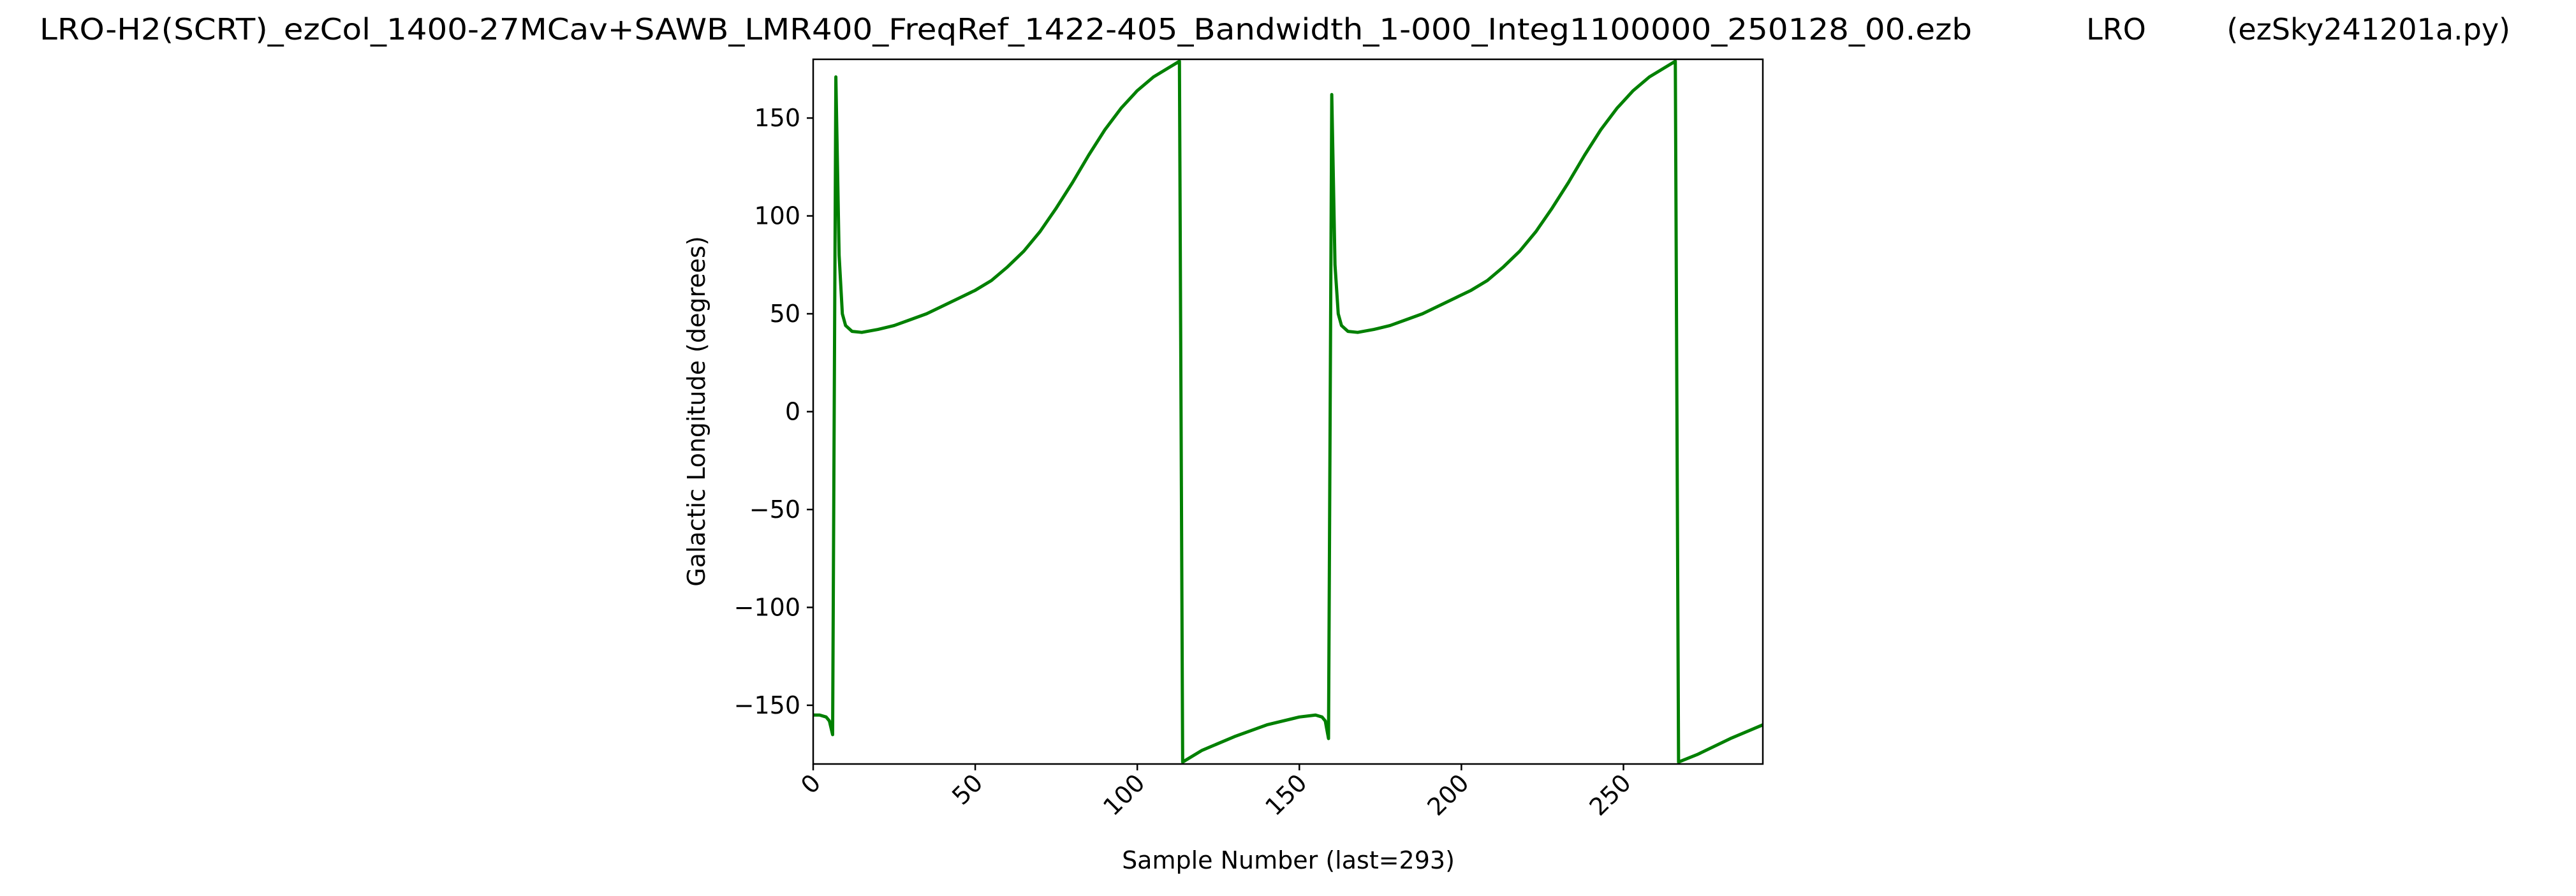 The image size is (2576, 896). Describe the element at coordinates (696, 412) in the screenshot. I see `y-axis-label: Galactic Longitude (degrees)` at that location.